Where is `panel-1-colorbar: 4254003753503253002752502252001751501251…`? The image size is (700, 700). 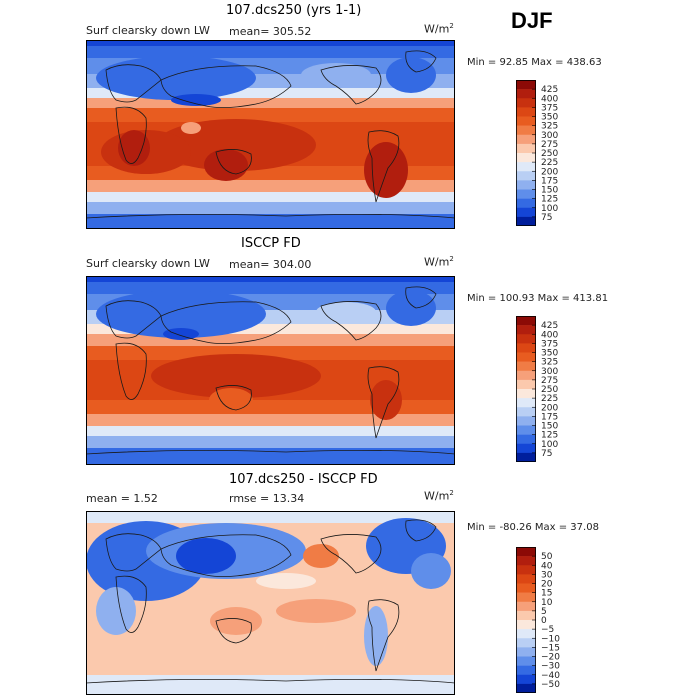
panel-1-colorbar: 4254003753503253002752502252001751501251… is located at coordinates (537, 153).